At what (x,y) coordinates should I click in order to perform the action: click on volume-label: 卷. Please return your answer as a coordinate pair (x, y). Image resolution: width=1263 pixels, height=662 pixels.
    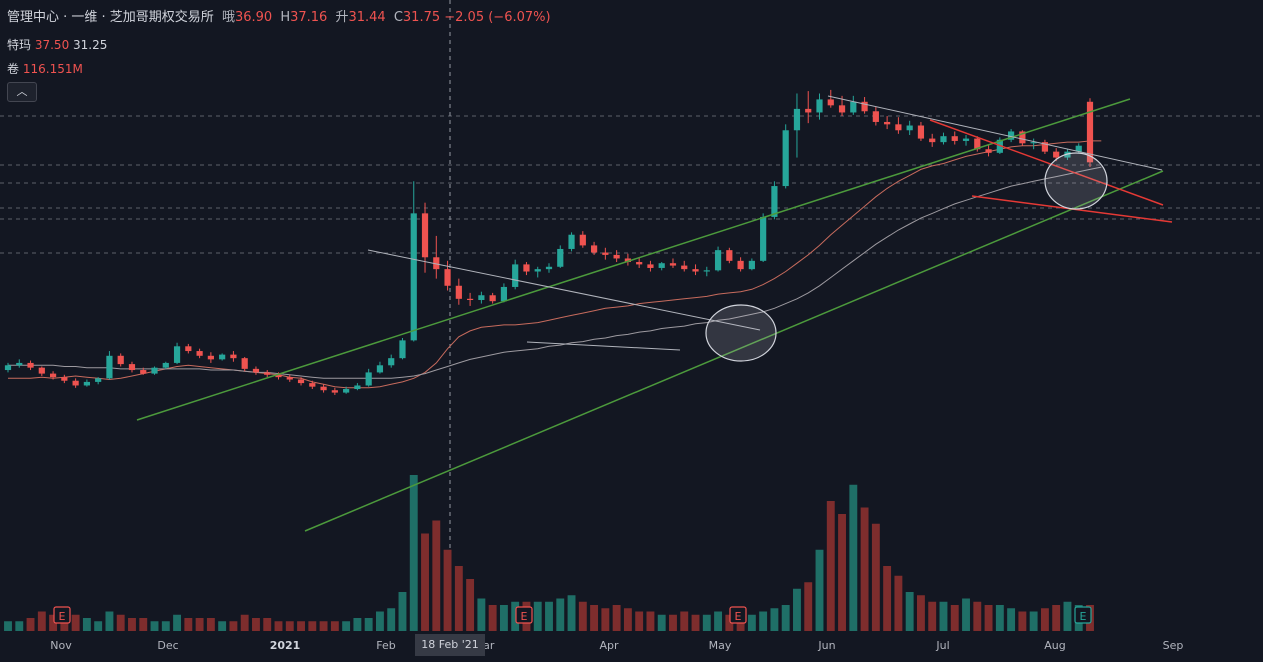
    Looking at the image, I should click on (13, 69).